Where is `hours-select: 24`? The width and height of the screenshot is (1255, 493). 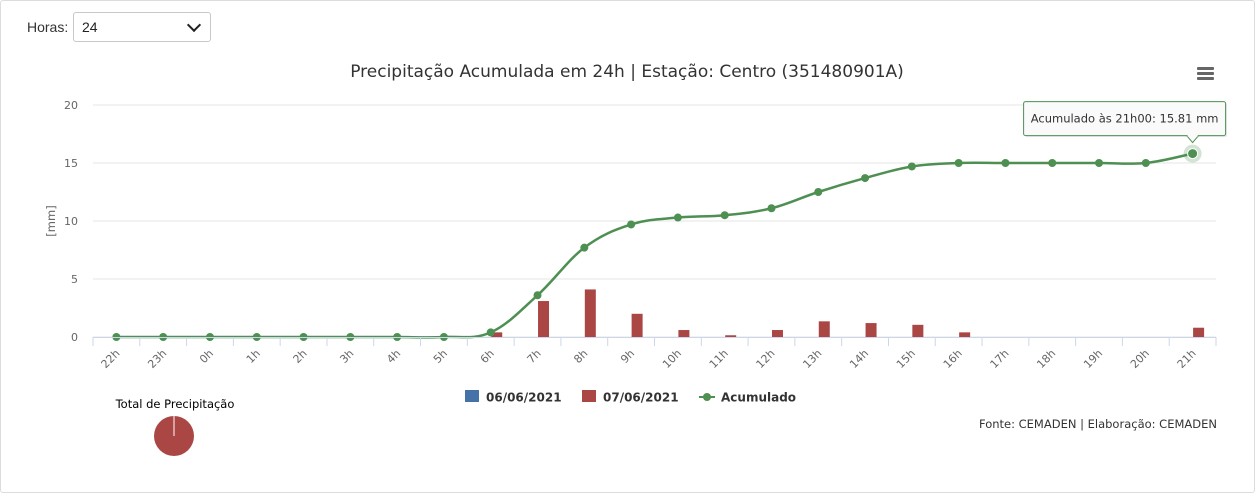
hours-select: 24 is located at coordinates (142, 27).